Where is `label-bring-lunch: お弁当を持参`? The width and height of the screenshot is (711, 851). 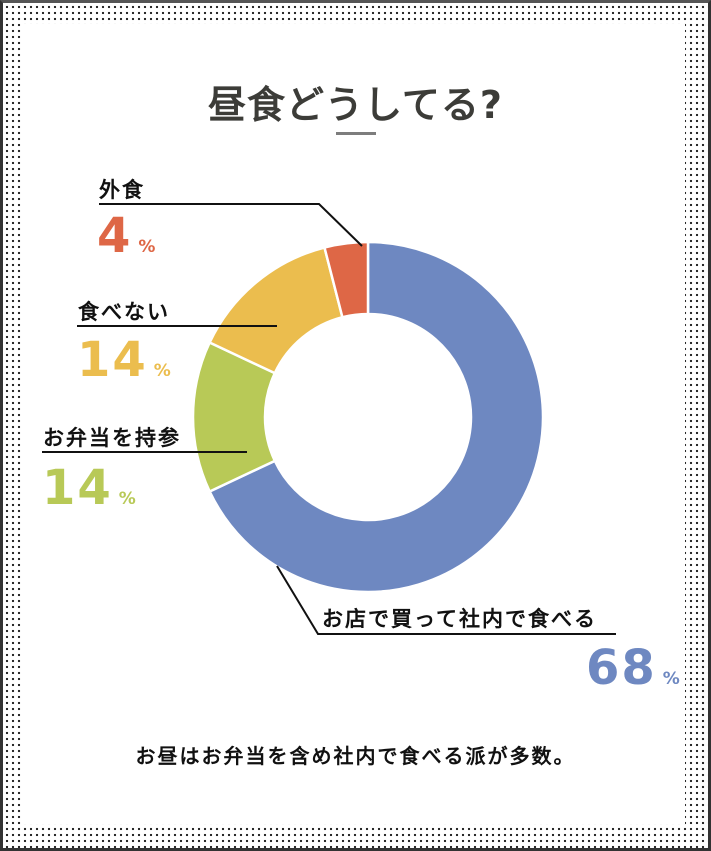
label-bring-lunch: お弁当を持参 is located at coordinates (112, 438).